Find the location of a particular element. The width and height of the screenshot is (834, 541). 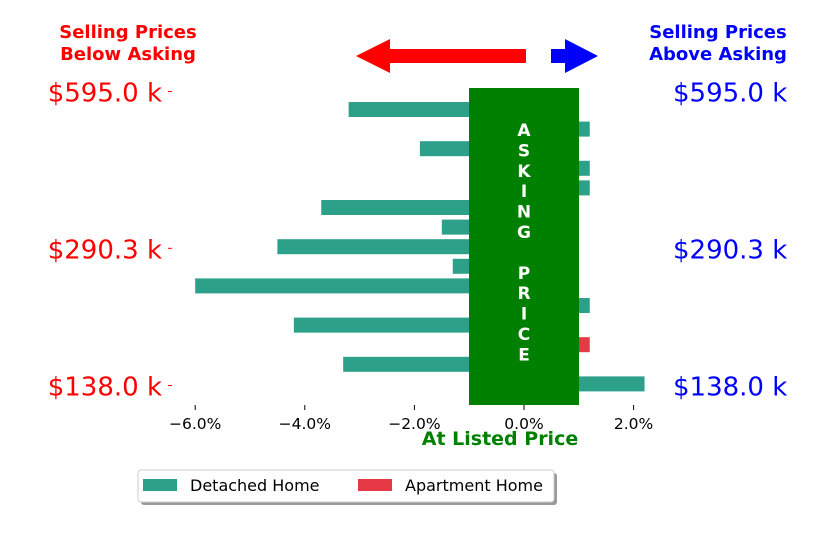

x-tick-label: −4.0% is located at coordinates (305, 424).